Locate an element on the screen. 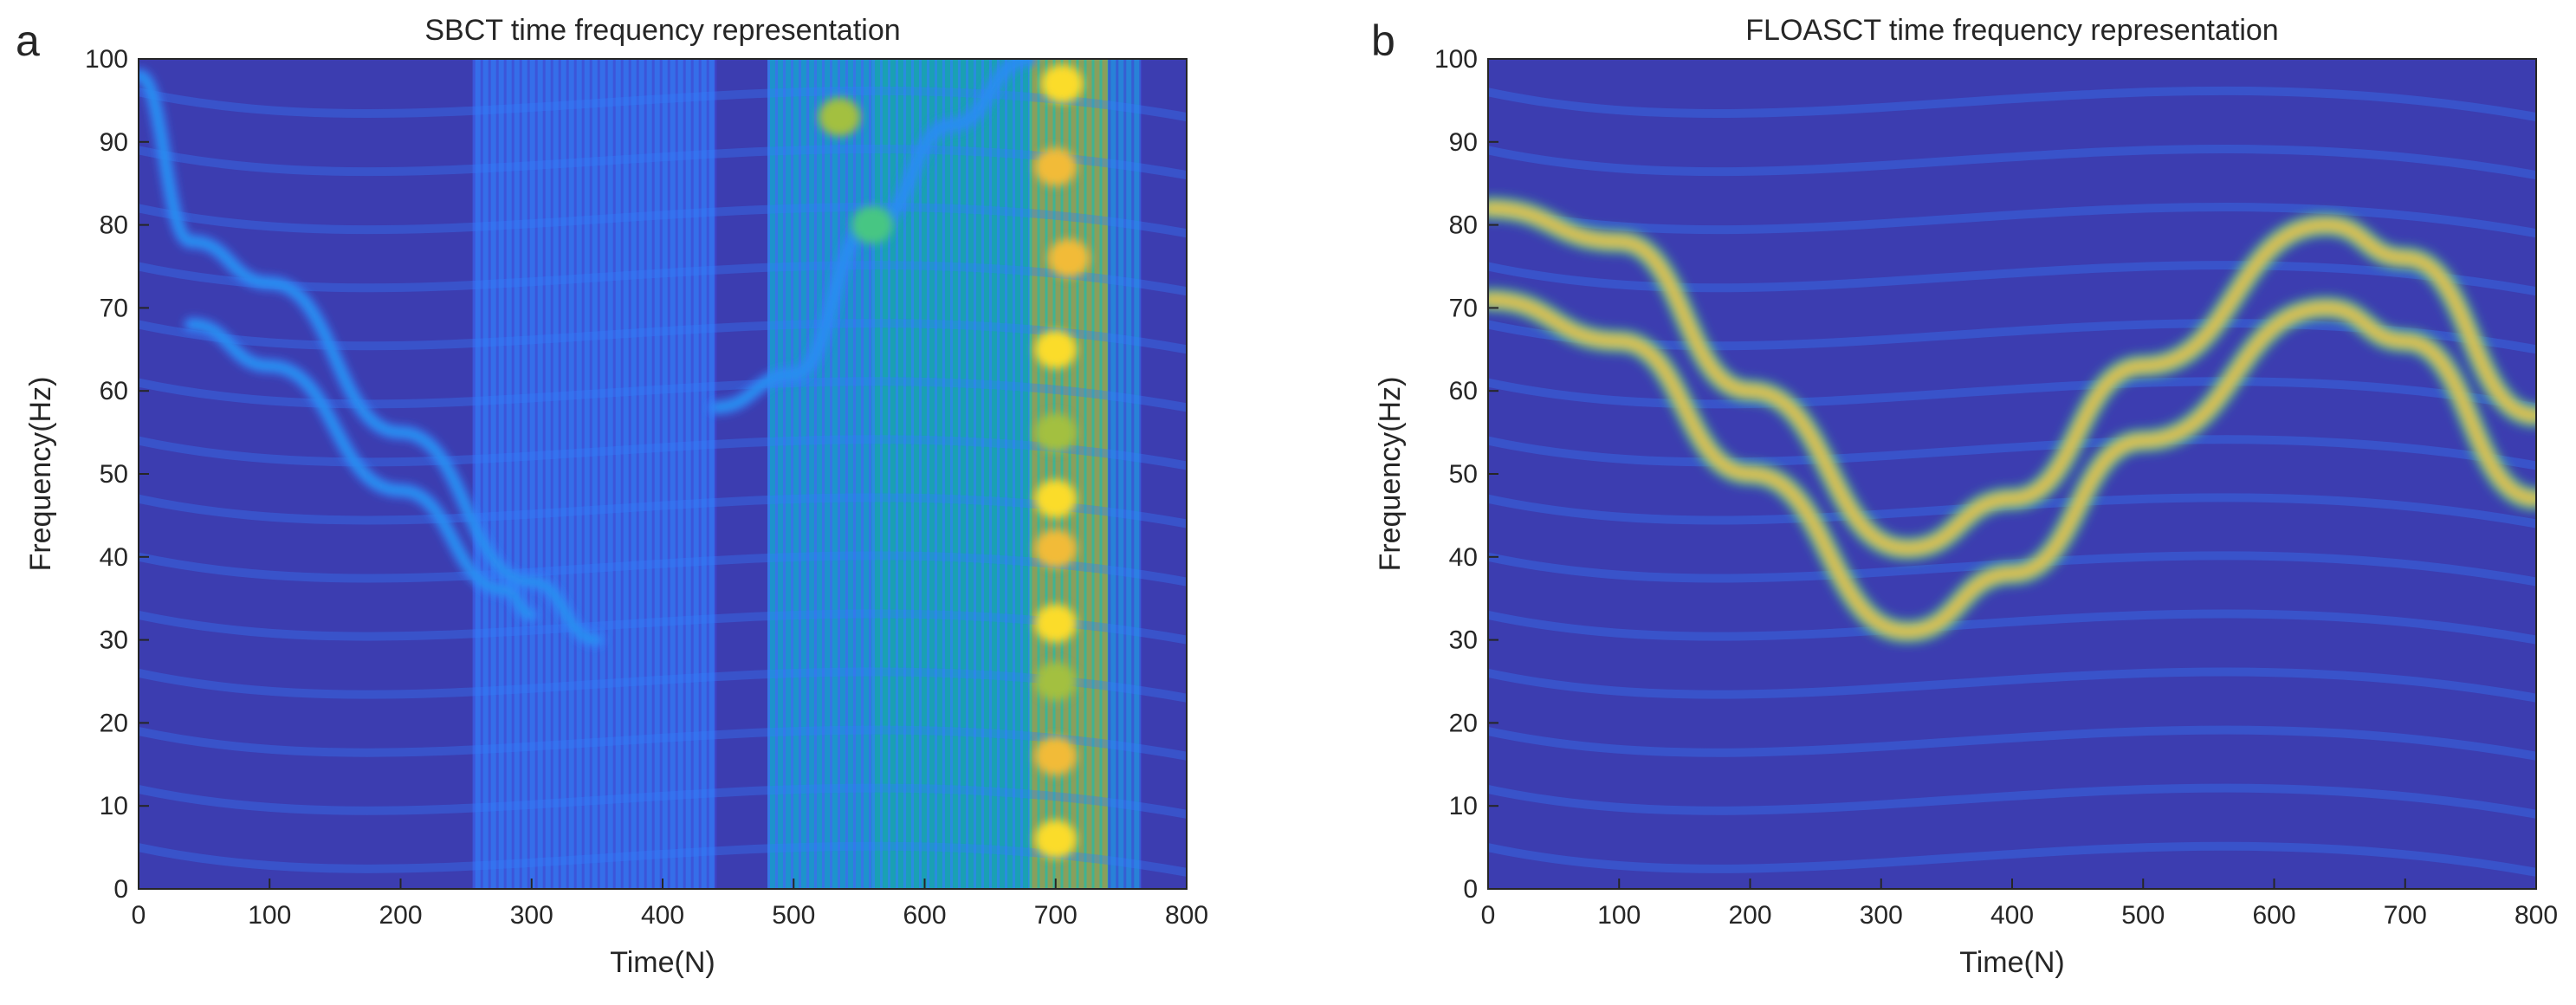 The height and width of the screenshot is (1005, 2576). y-axis-label-a: Frequency(Hz) is located at coordinates (40, 474).